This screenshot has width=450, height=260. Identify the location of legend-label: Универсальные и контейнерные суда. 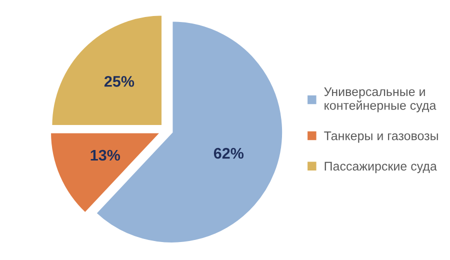
(380, 99).